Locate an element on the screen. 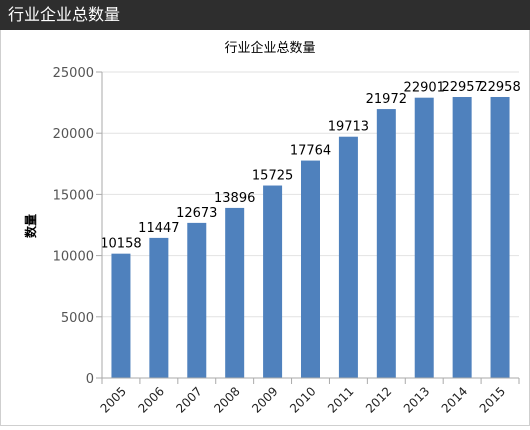  x-tick-label: 2013 is located at coordinates (416, 399).